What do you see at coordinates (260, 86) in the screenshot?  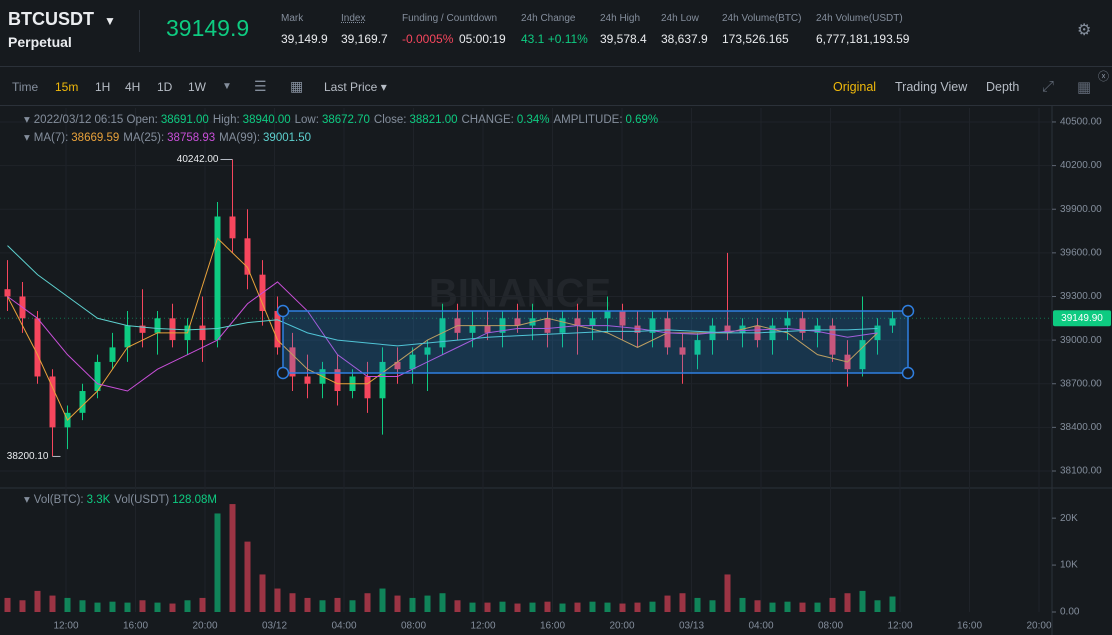 I see `indicator-icon: ☰` at bounding box center [260, 86].